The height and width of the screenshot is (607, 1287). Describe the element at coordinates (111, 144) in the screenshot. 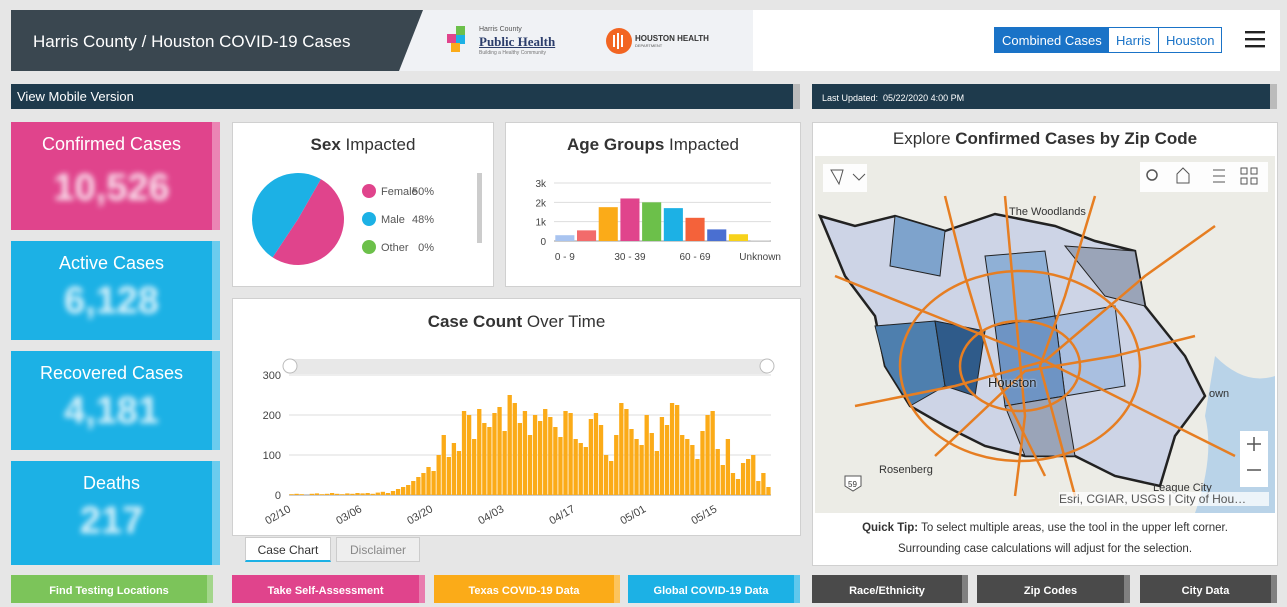

I see `card-label: Confirmed Cases` at that location.